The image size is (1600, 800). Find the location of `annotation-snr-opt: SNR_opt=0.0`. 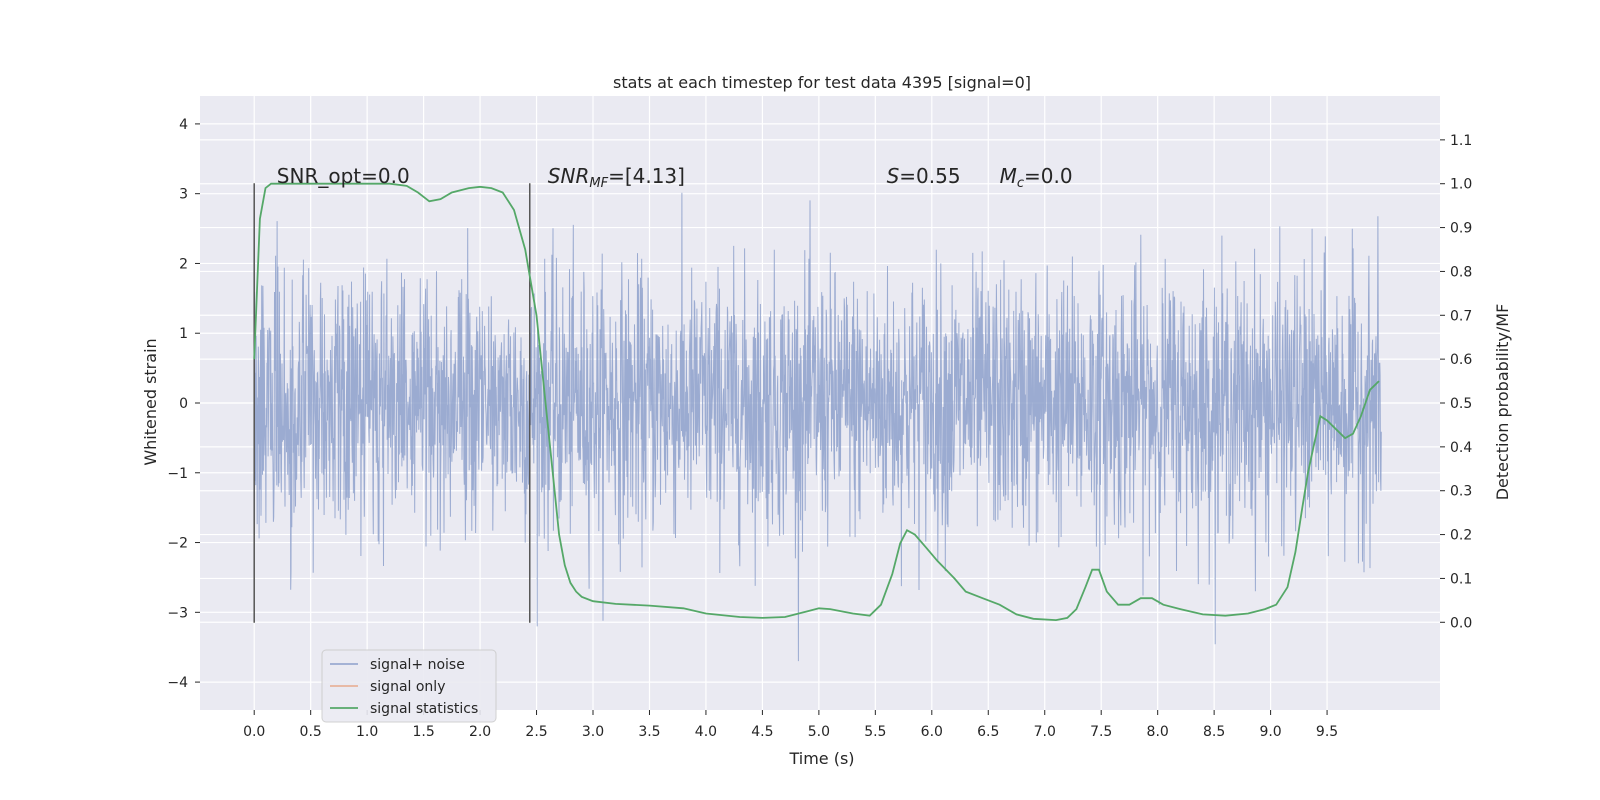

annotation-snr-opt: SNR_opt=0.0 is located at coordinates (343, 176).